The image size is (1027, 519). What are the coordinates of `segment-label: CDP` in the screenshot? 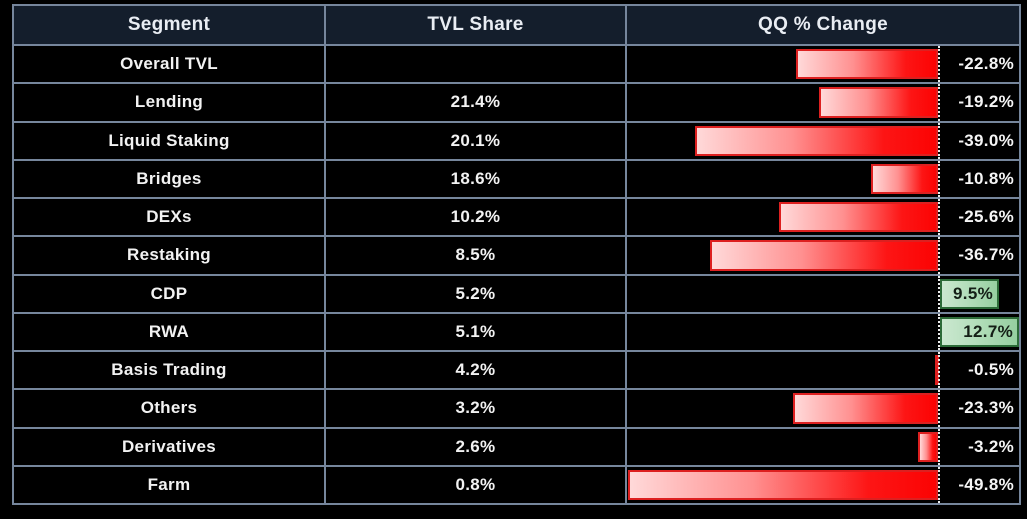 It's located at (169, 293).